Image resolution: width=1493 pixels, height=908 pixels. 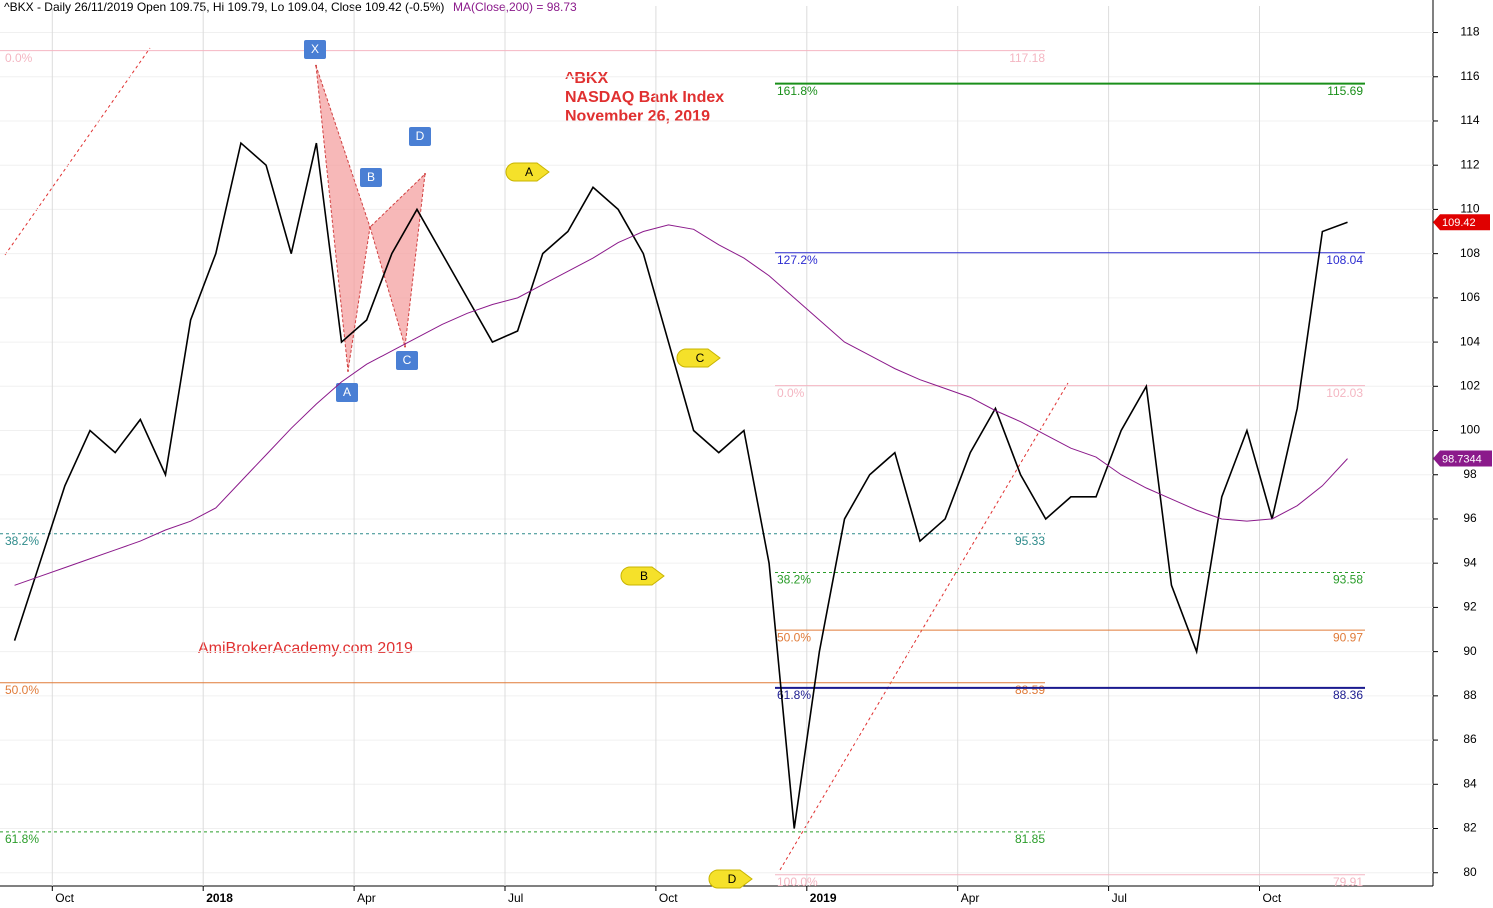 I want to click on y-tick-label: 94, so click(x=1470, y=562).